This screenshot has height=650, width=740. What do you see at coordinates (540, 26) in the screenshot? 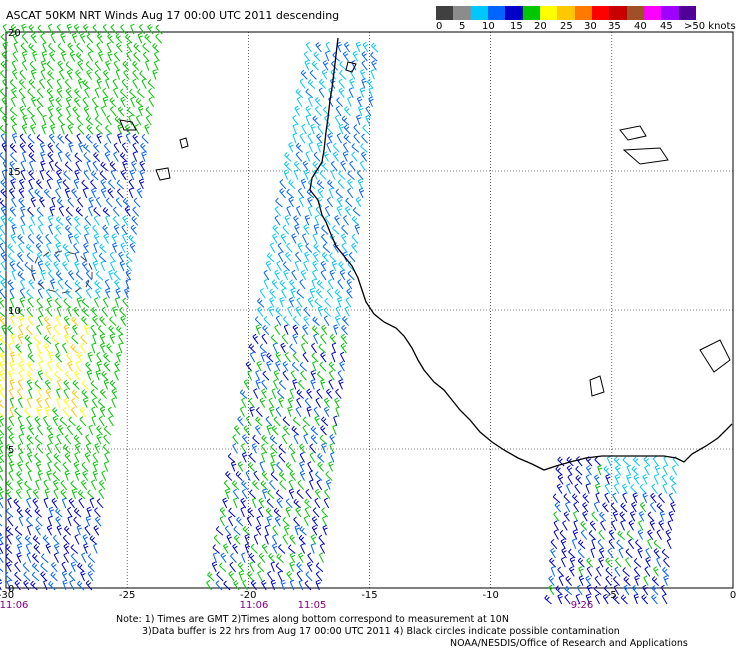
I see `legend-label: 20` at bounding box center [540, 26].